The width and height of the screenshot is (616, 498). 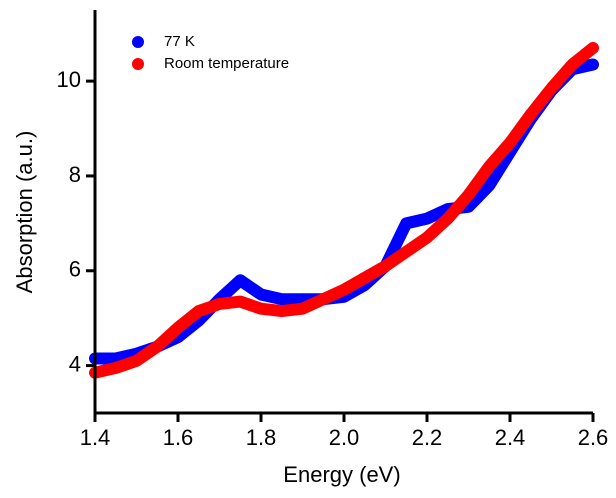 I want to click on y-tick-label: 6, so click(x=75, y=269).